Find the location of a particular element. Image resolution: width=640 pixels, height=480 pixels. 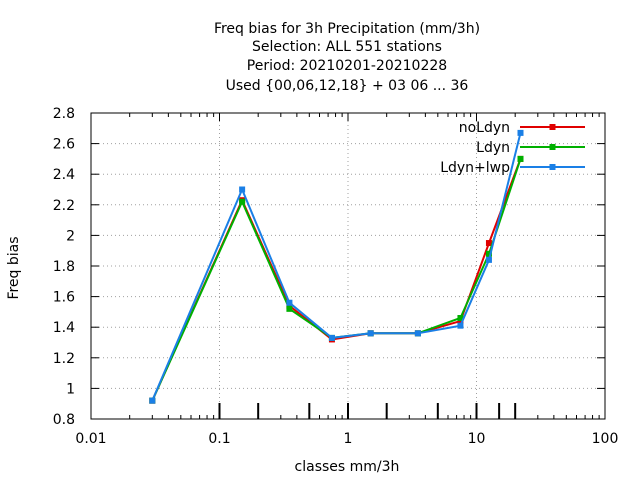

y-tick-label: 1.4 is located at coordinates (64, 328).